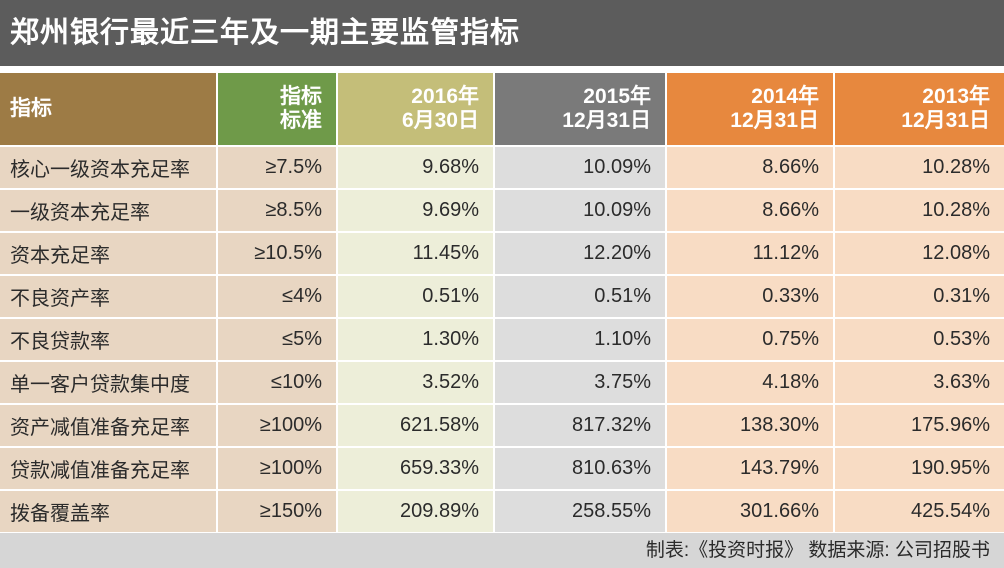  I want to click on indicator-name: 贷款减值准备充足率, so click(109, 469).